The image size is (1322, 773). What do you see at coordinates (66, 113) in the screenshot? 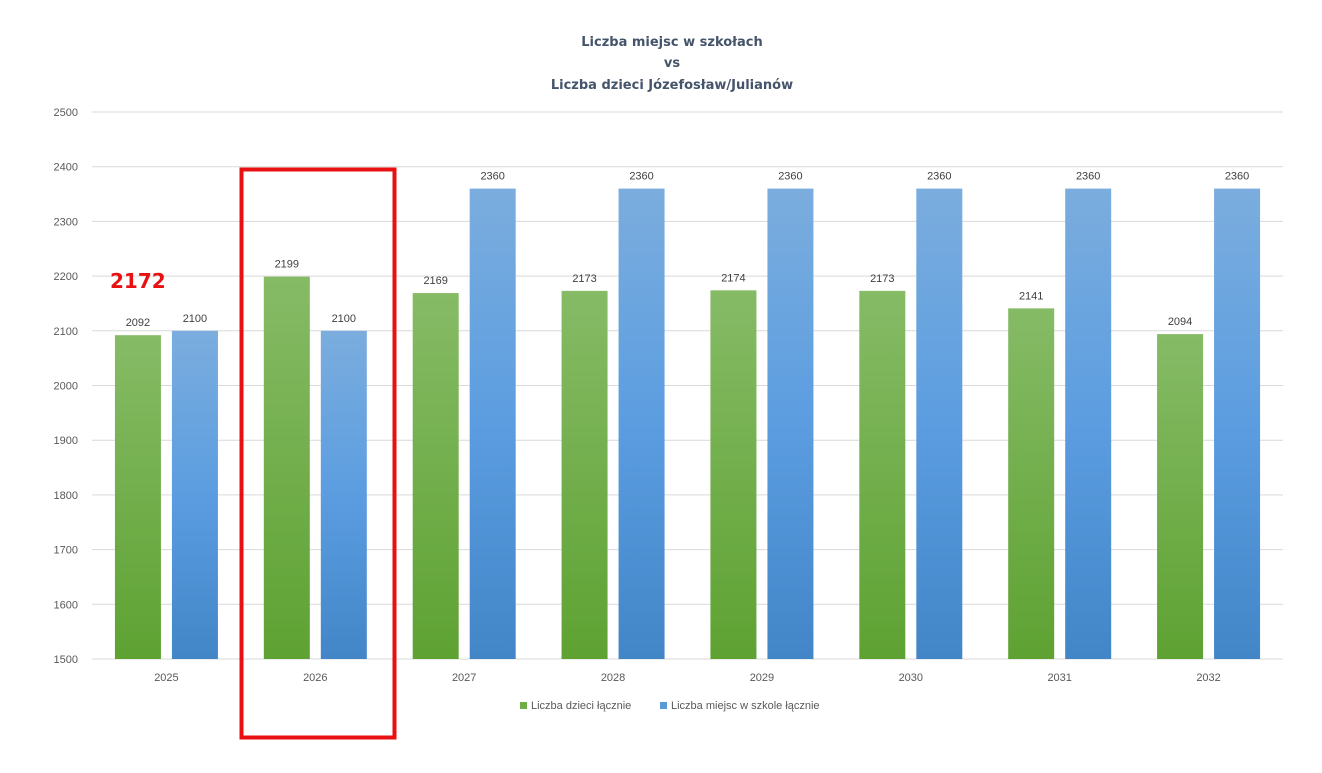
I see `y-tick-label: 2500` at bounding box center [66, 113].